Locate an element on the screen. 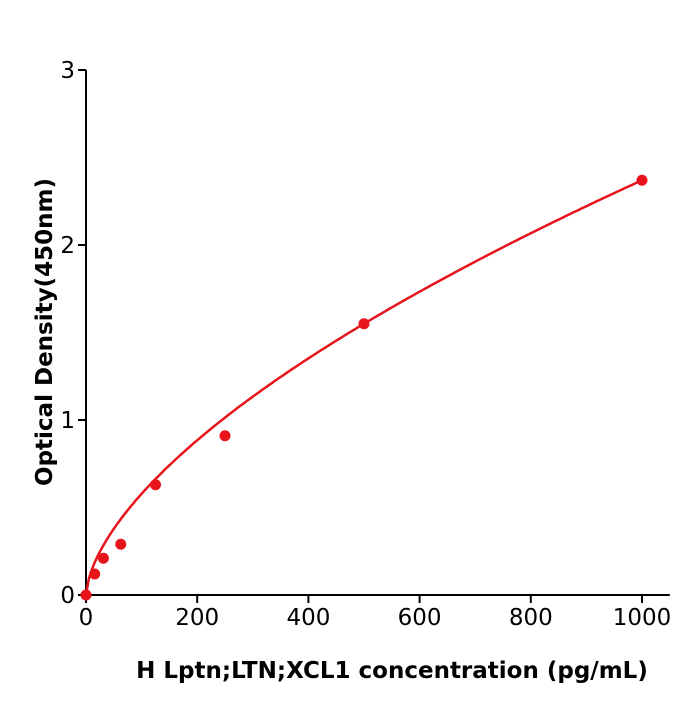 Image resolution: width=700 pixels, height=704 pixels. x-tick-label: 400 is located at coordinates (308, 618).